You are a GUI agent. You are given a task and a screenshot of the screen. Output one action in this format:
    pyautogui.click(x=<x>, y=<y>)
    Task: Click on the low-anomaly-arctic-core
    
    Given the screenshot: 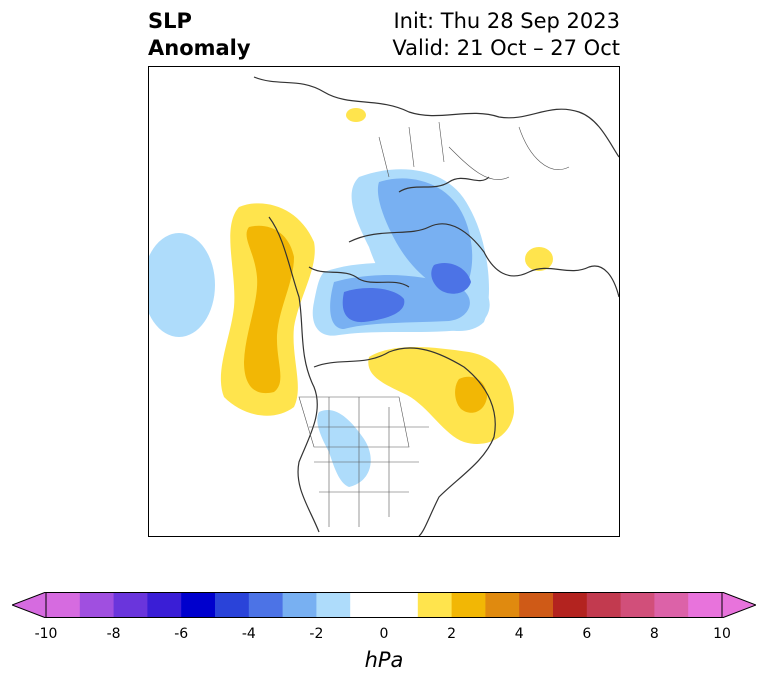 What is the action you would take?
    pyautogui.click(x=373, y=305)
    